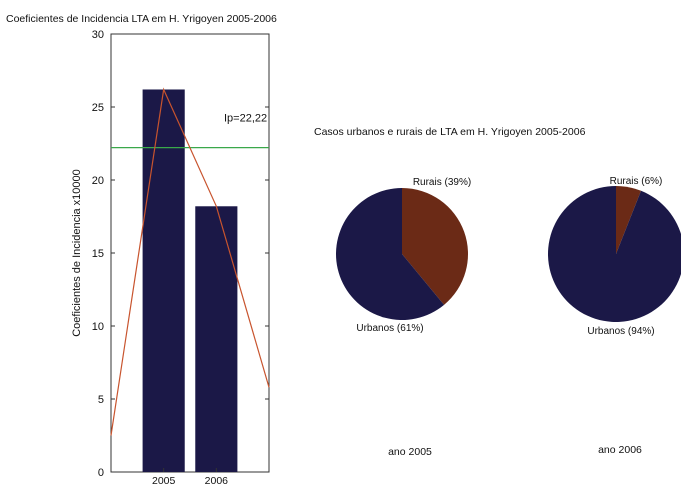 The height and width of the screenshot is (486, 681). What do you see at coordinates (101, 400) in the screenshot?
I see `y-tick-label: 5` at bounding box center [101, 400].